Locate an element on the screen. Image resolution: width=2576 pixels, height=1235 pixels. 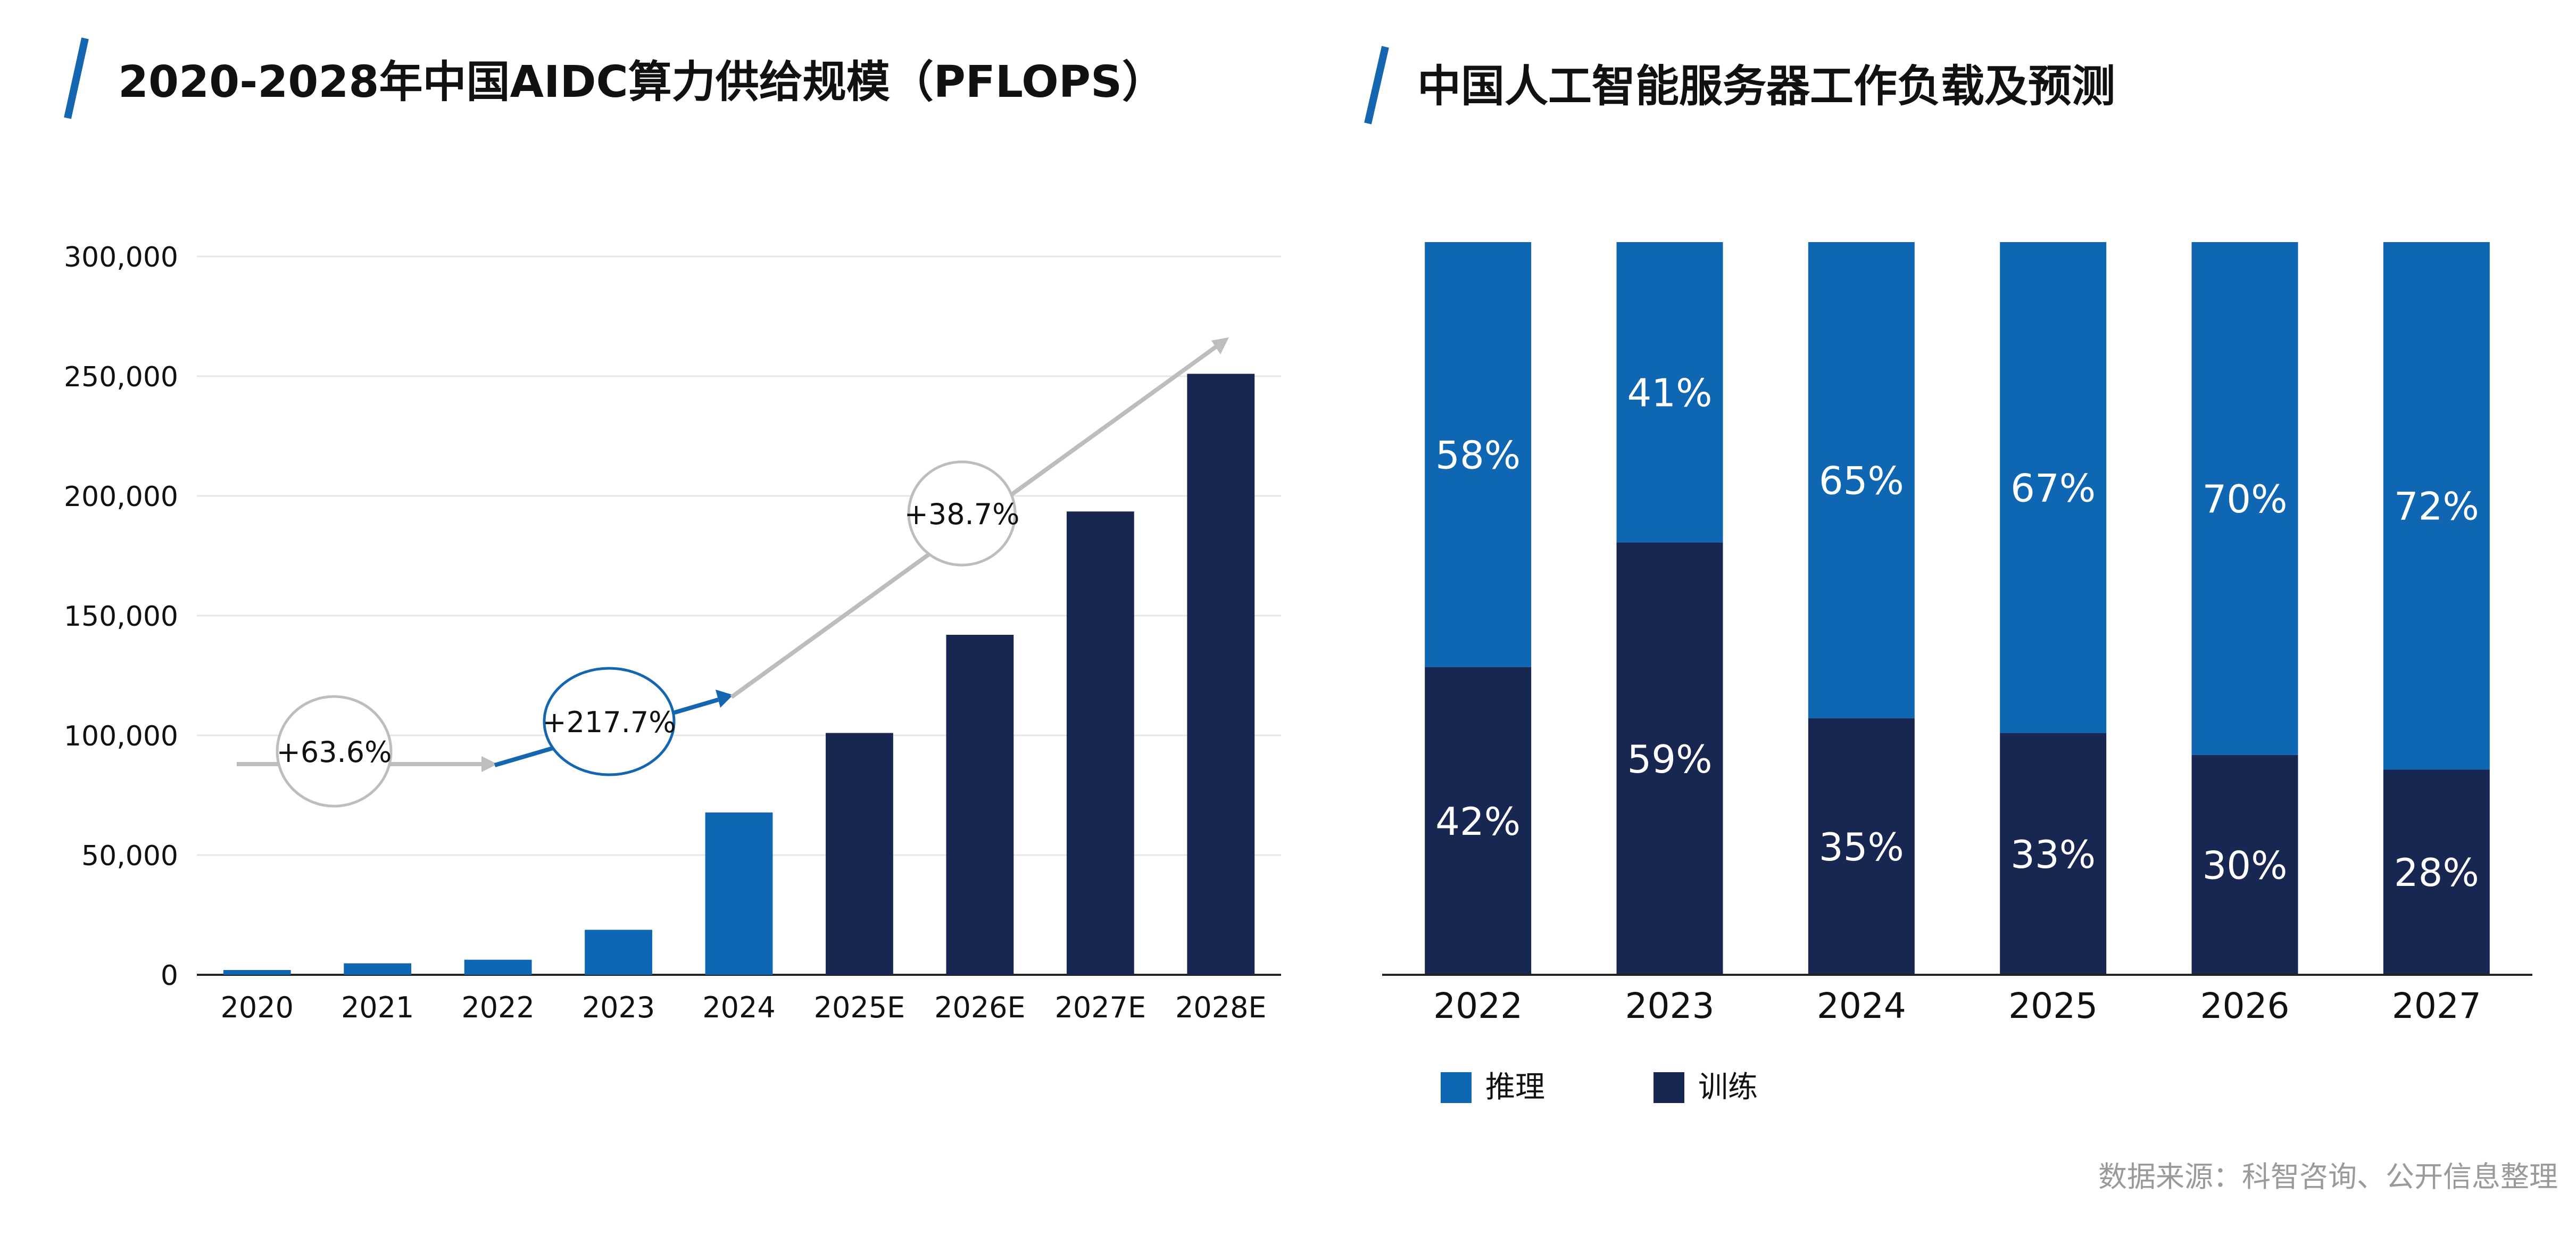
left-x-tick-label: 2026E is located at coordinates (980, 1007).